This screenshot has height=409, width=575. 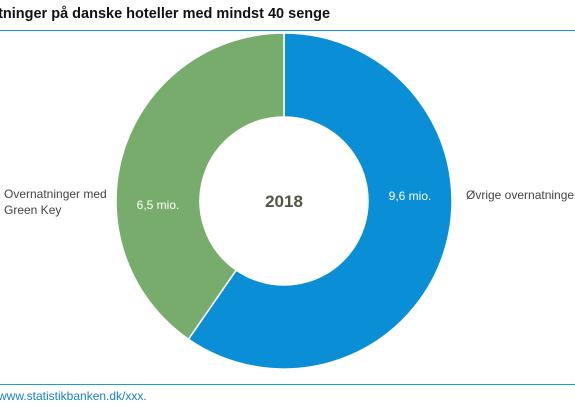 What do you see at coordinates (158, 205) in the screenshot?
I see `slice-value-label-green-key: 6,5 mio.` at bounding box center [158, 205].